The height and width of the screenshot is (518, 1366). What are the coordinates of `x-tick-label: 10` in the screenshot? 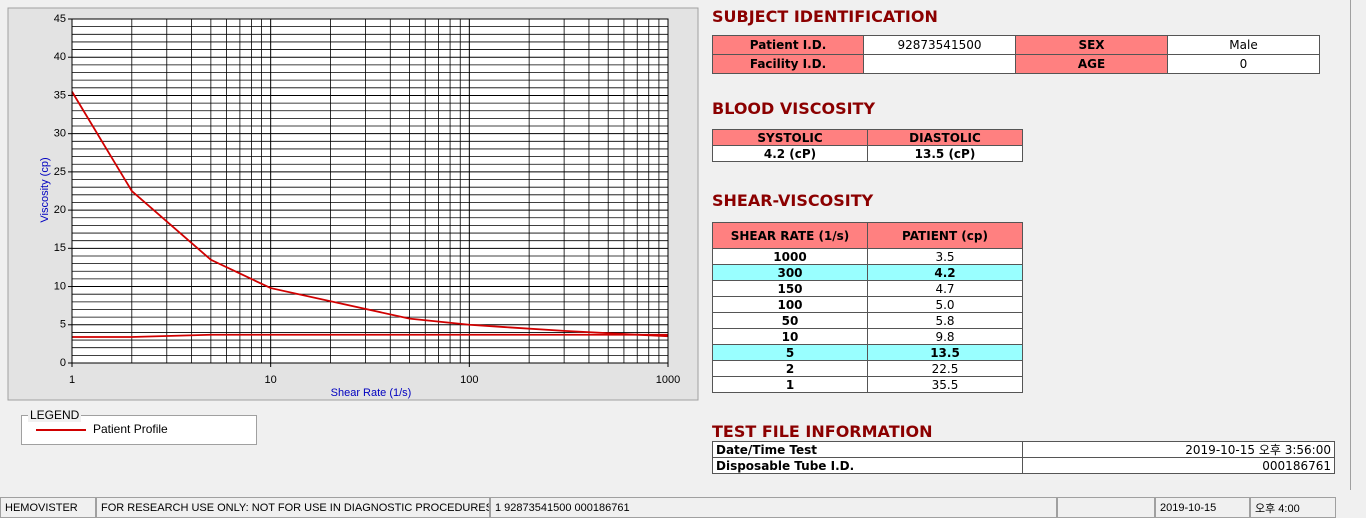 It's located at (271, 380).